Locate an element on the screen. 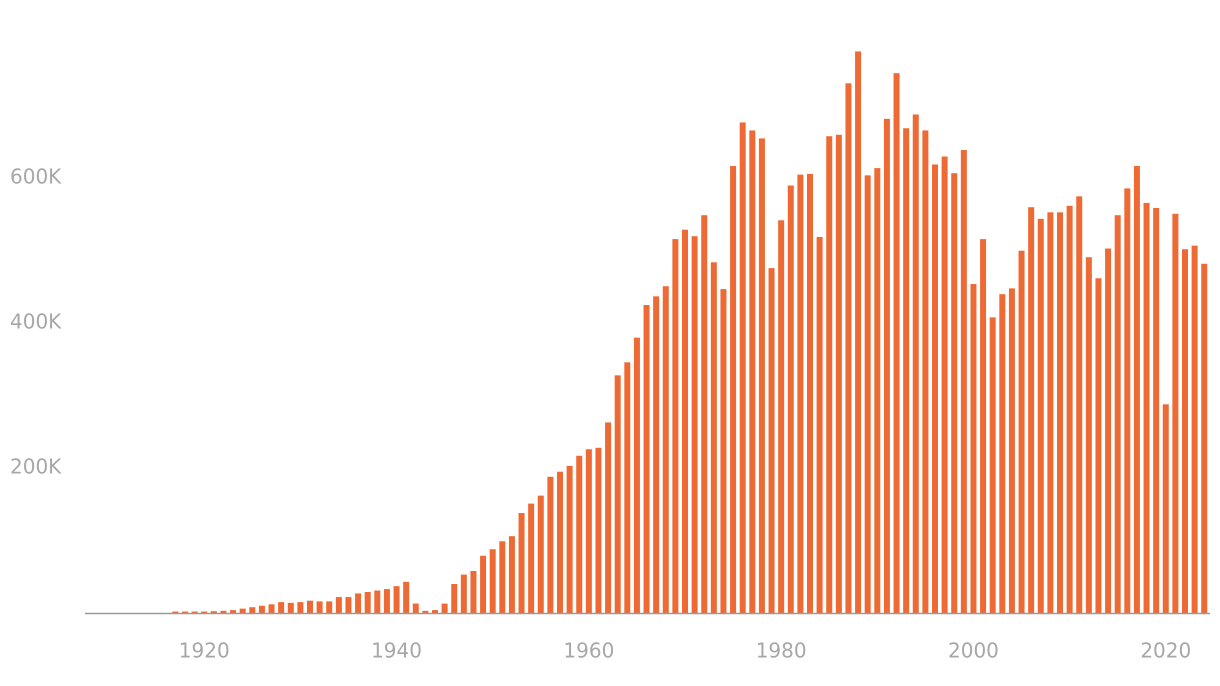  x-tick-label: 2000 is located at coordinates (973, 651).